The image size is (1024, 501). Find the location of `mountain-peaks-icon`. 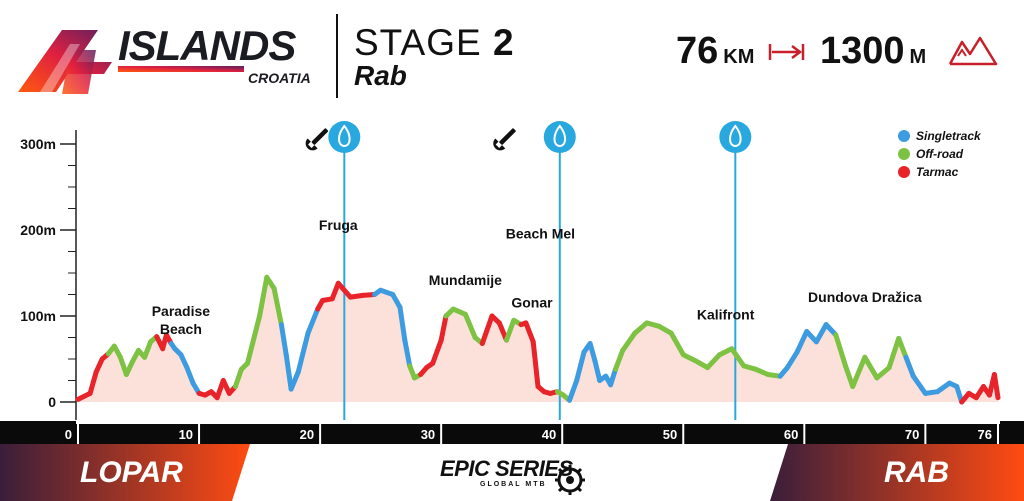

mountain-peaks-icon is located at coordinates (973, 51).